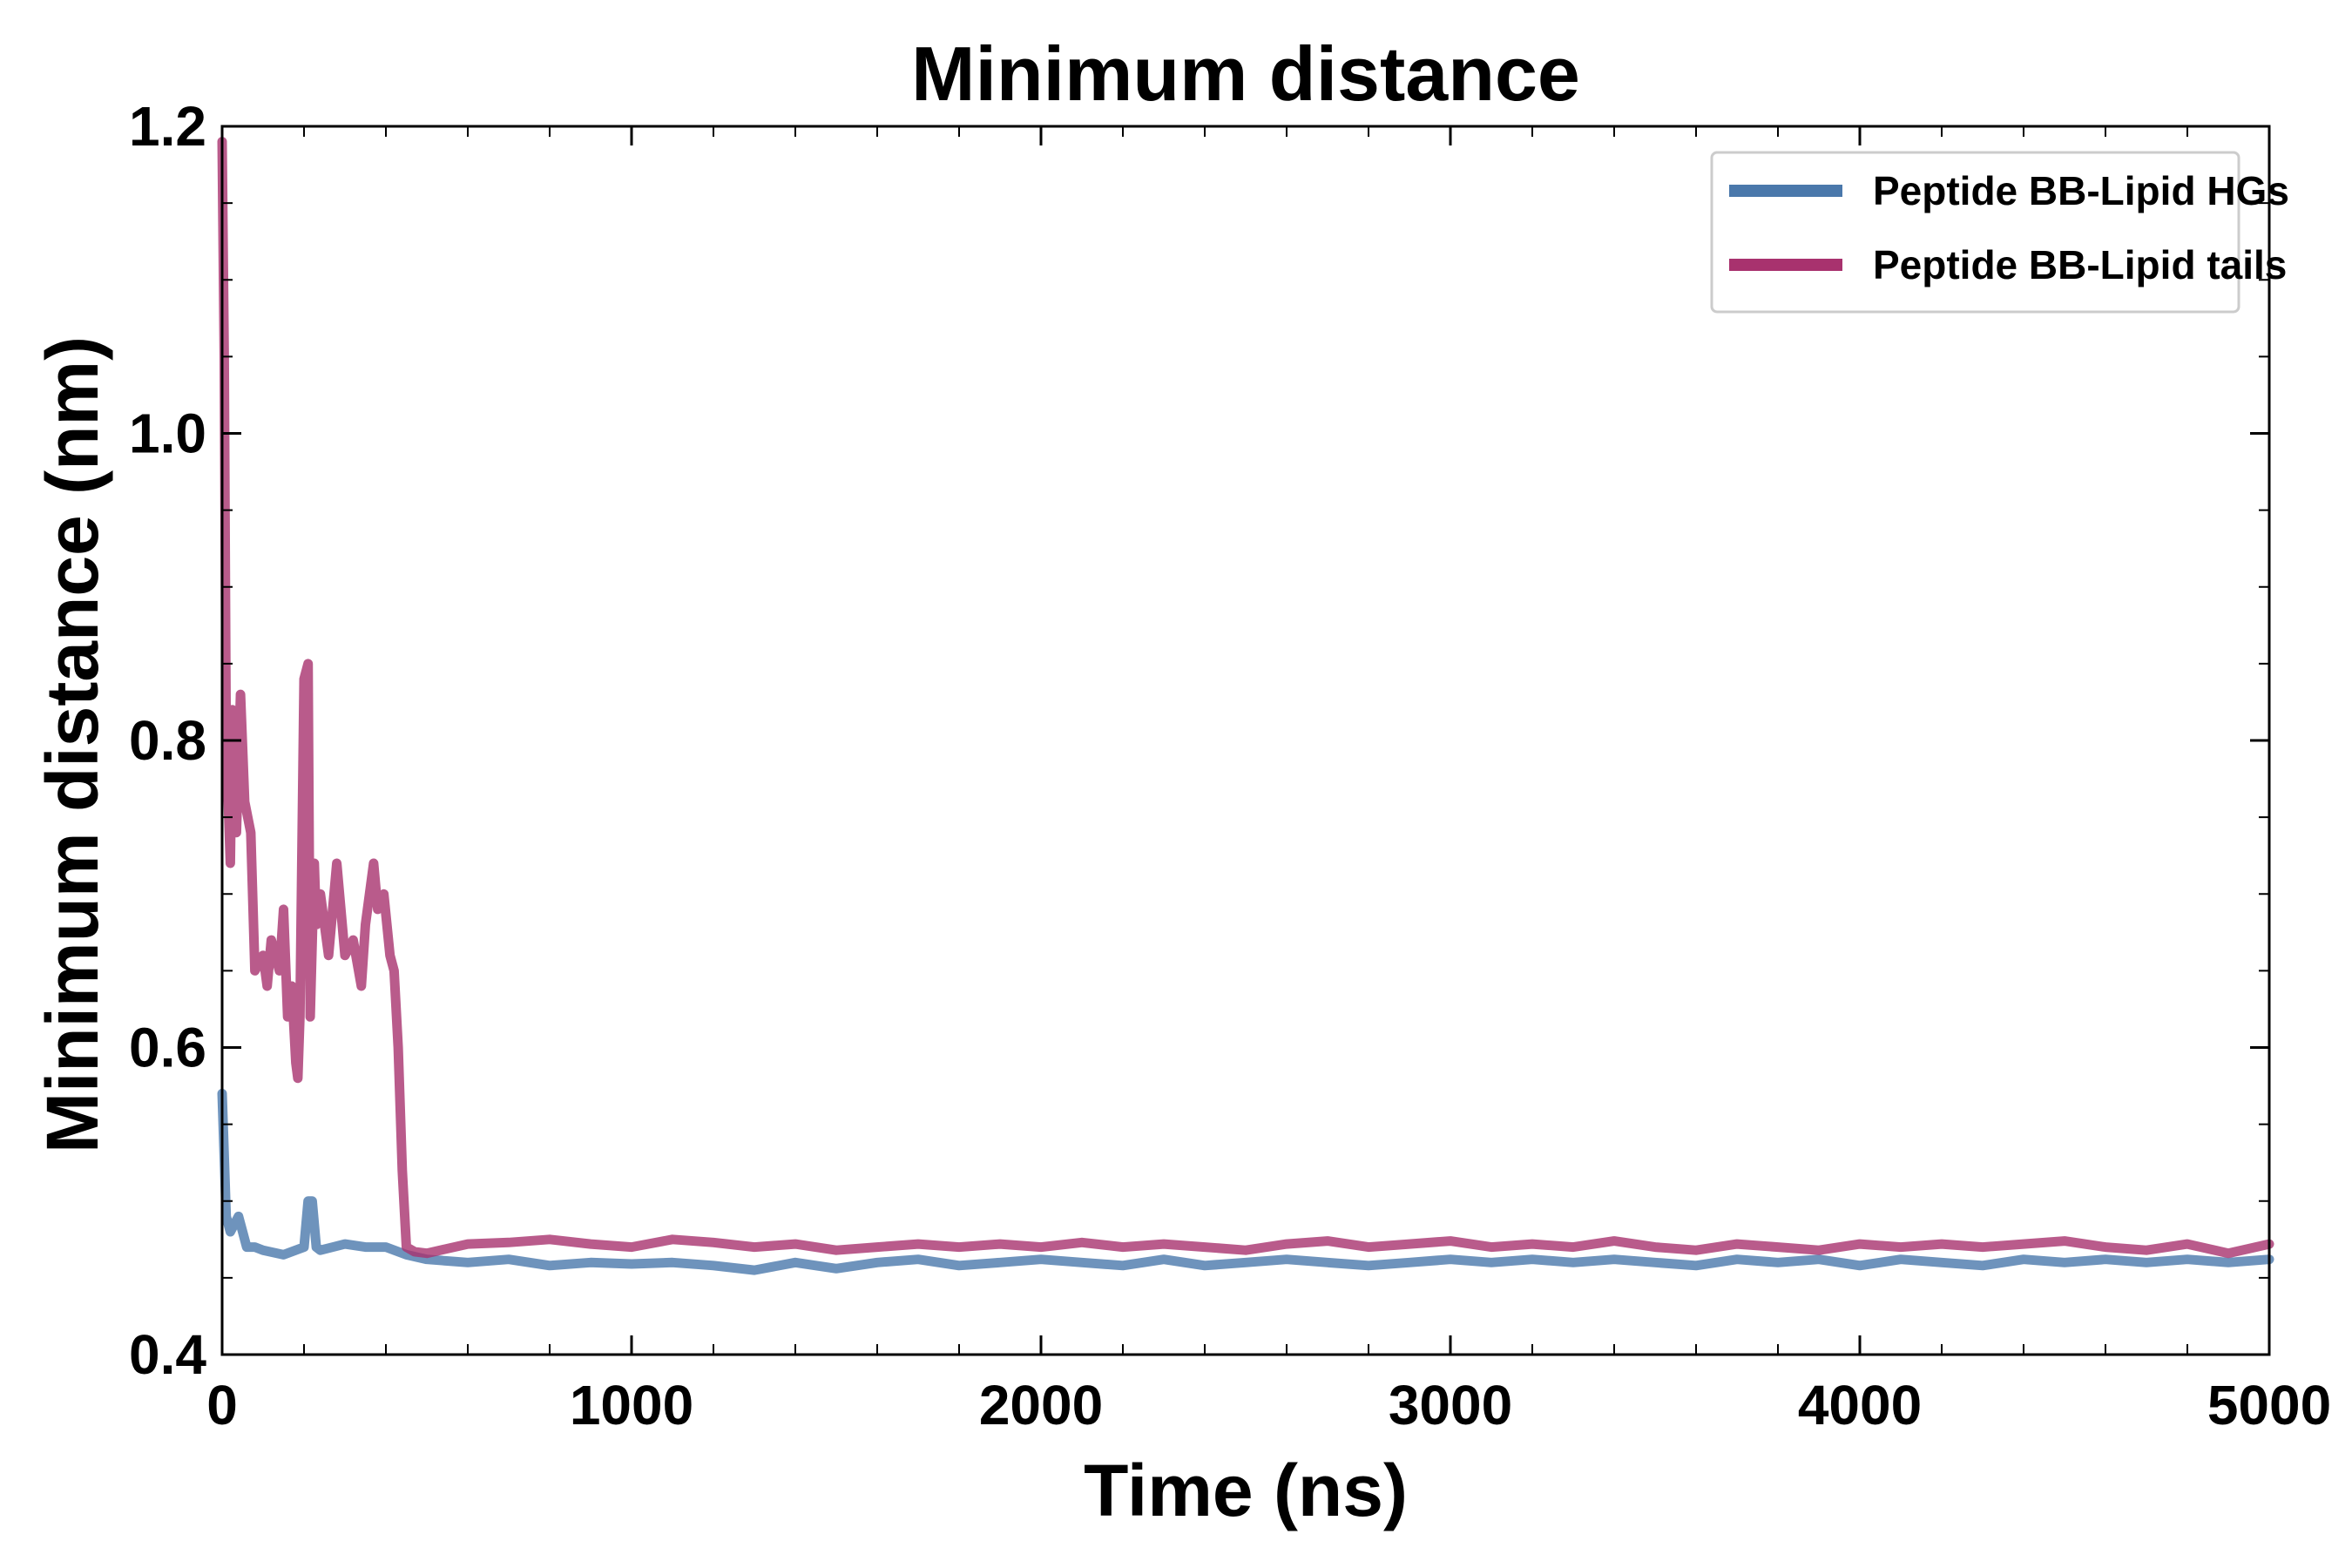  Describe the element at coordinates (1245, 1182) in the screenshot. I see `series-line-hgs` at that location.